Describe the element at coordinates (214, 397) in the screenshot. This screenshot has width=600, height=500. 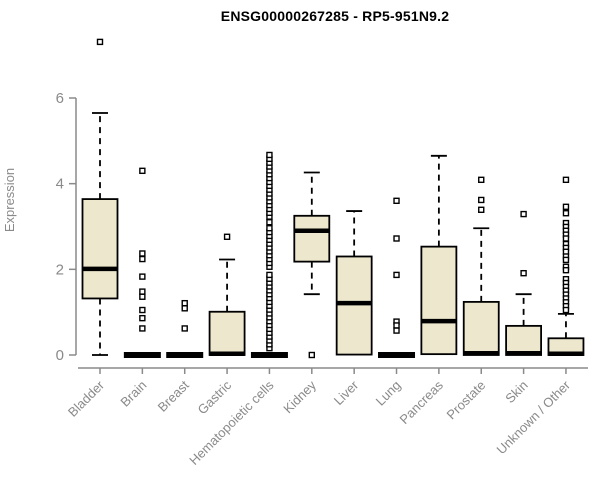
I see `x-tick-label: Gastric` at that location.